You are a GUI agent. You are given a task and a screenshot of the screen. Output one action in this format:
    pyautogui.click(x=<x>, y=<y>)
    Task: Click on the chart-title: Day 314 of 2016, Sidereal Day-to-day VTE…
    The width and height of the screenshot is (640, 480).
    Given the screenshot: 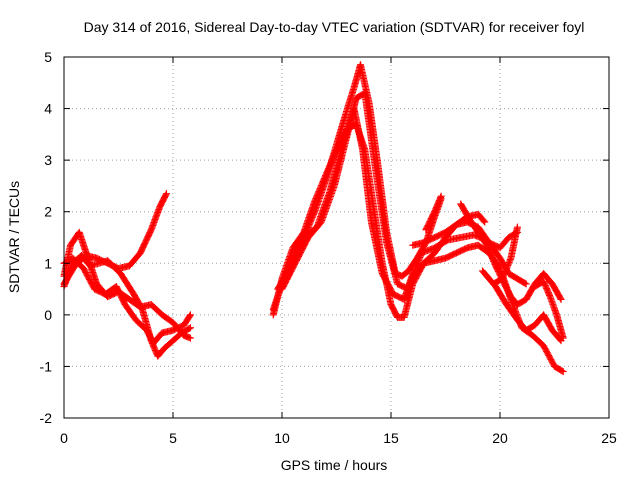 What is the action you would take?
    pyautogui.click(x=334, y=27)
    